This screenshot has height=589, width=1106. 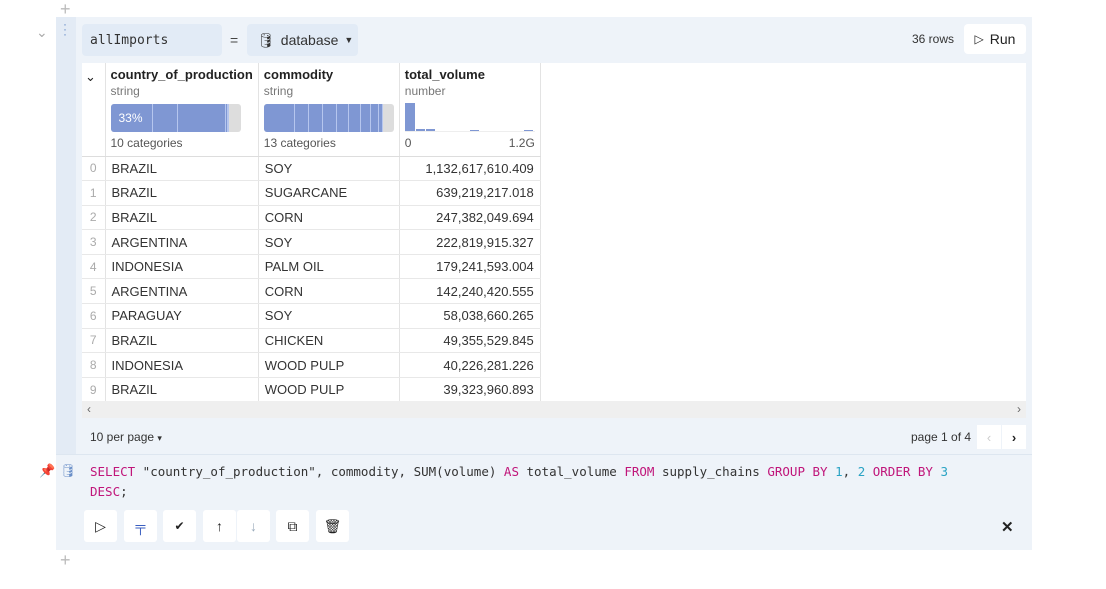 What do you see at coordinates (933, 39) in the screenshot?
I see `row-count: 36 rows` at bounding box center [933, 39].